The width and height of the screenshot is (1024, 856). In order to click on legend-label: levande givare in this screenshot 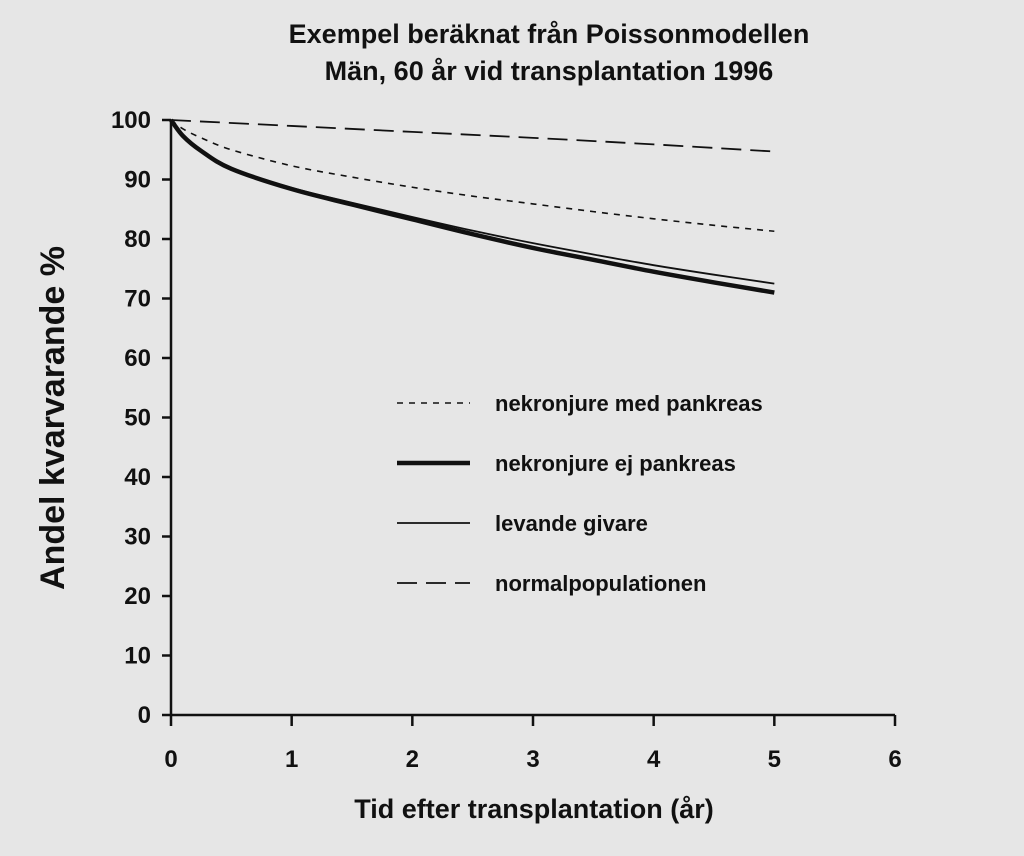, I will do `click(571, 523)`.